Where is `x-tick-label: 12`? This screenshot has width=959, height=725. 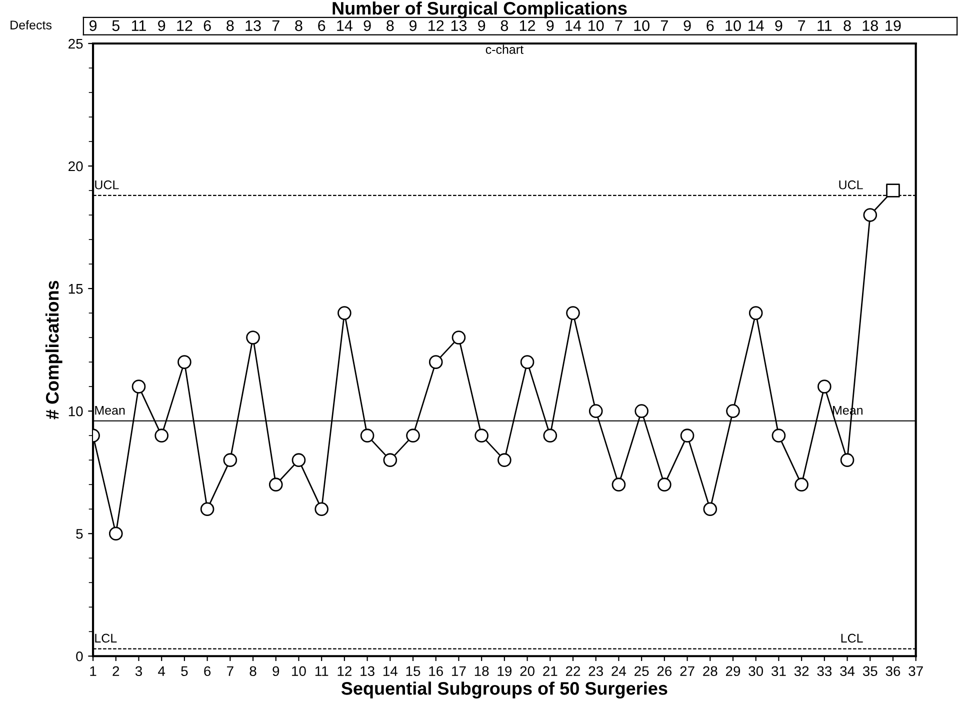
x-tick-label: 12 is located at coordinates (345, 671).